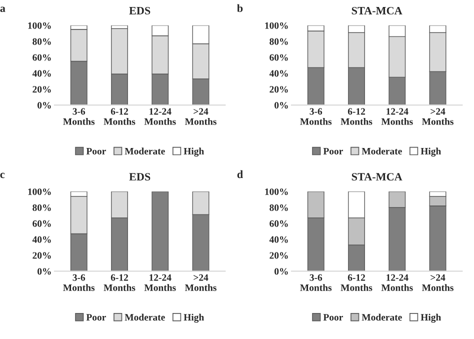 The height and width of the screenshot is (339, 474). What do you see at coordinates (240, 8) in the screenshot?
I see `text: b` at bounding box center [240, 8].